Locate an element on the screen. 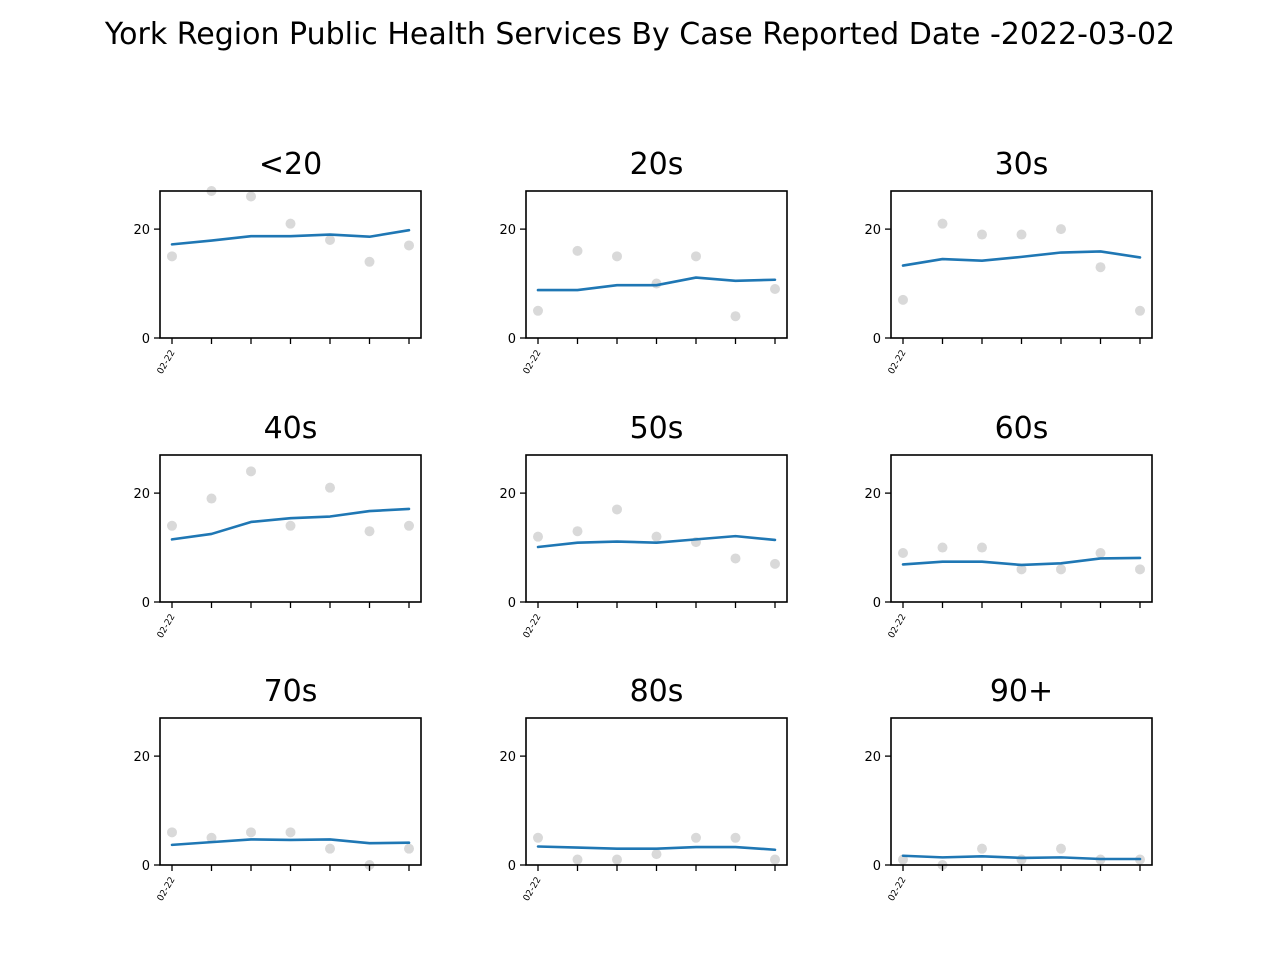 This screenshot has width=1280, height=960. panel-title: 60s is located at coordinates (1022, 428).